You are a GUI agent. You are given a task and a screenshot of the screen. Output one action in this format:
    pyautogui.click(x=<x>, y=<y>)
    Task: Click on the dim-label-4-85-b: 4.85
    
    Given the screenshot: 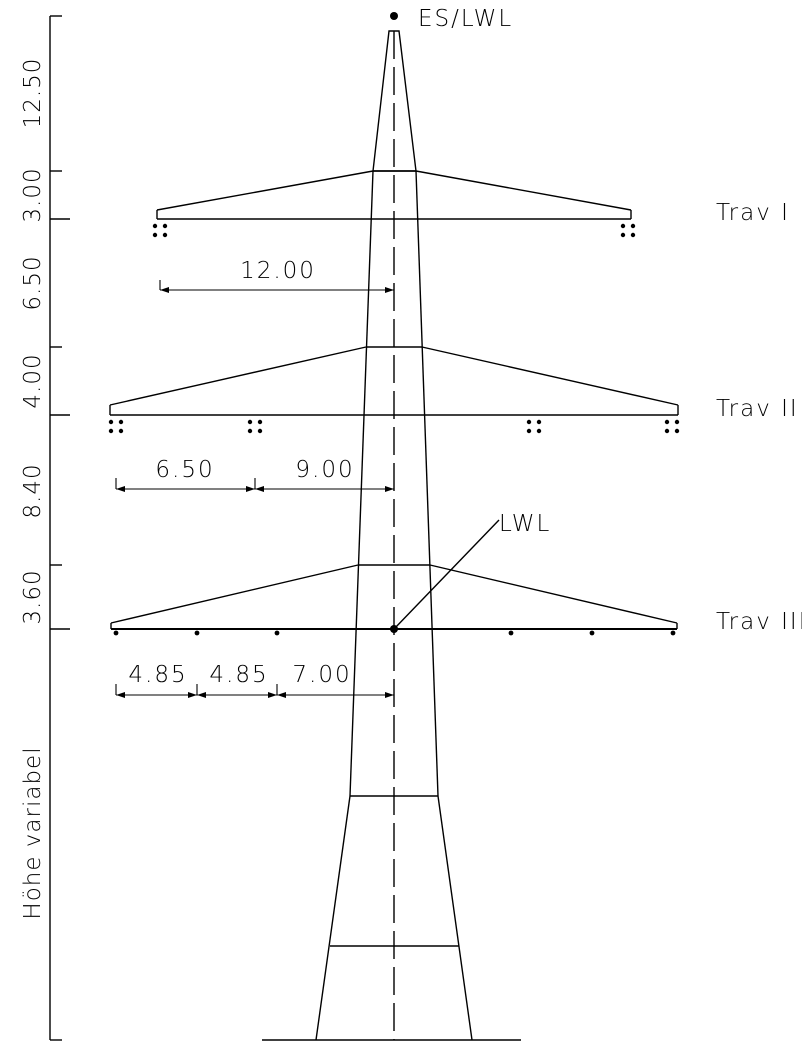 What is the action you would take?
    pyautogui.click(x=238, y=675)
    